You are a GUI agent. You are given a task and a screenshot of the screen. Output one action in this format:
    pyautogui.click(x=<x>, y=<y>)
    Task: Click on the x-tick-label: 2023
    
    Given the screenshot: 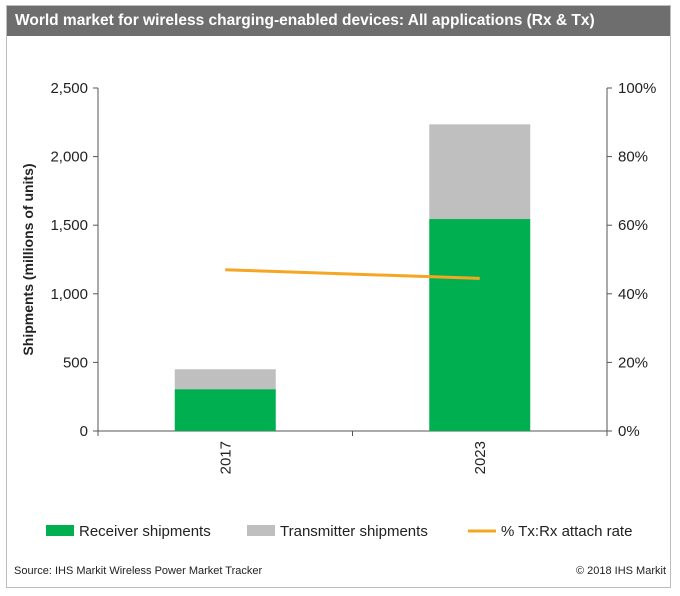 What is the action you would take?
    pyautogui.click(x=480, y=457)
    